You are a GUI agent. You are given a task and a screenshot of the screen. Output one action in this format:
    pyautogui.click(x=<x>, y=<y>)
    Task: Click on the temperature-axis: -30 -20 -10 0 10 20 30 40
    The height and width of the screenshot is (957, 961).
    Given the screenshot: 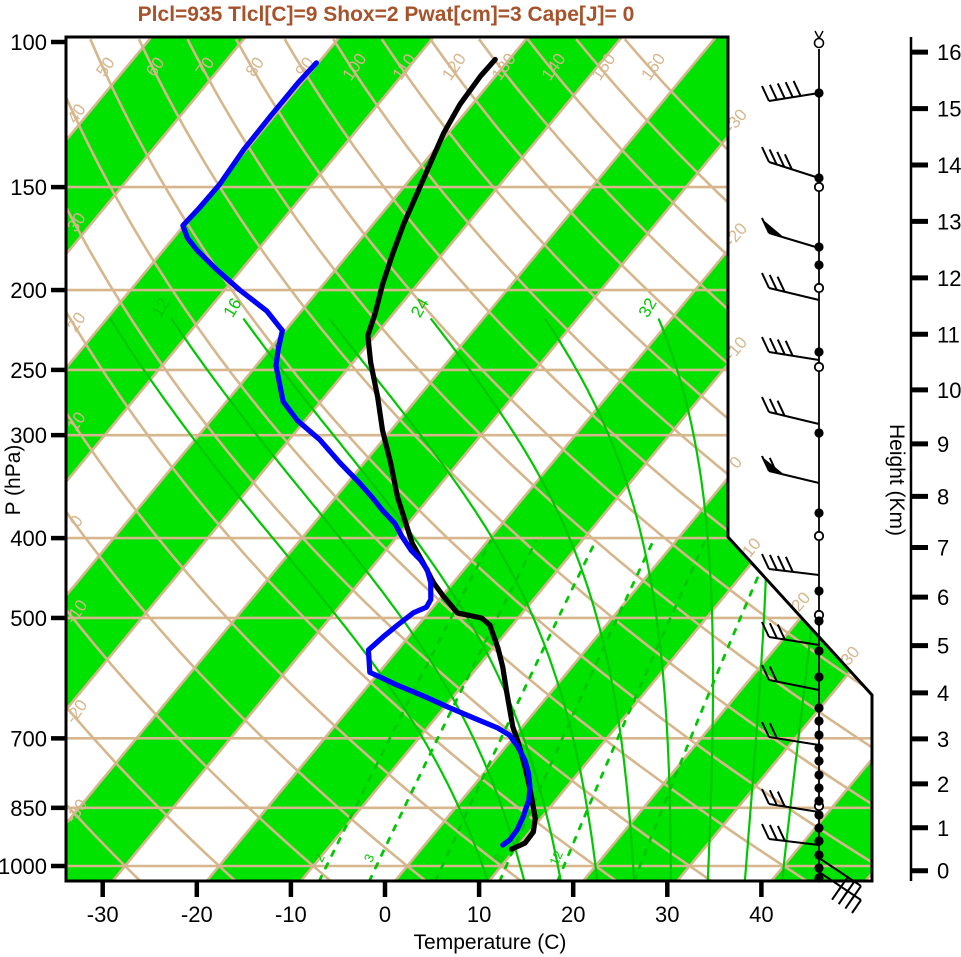 What is the action you would take?
    pyautogui.click(x=430, y=904)
    